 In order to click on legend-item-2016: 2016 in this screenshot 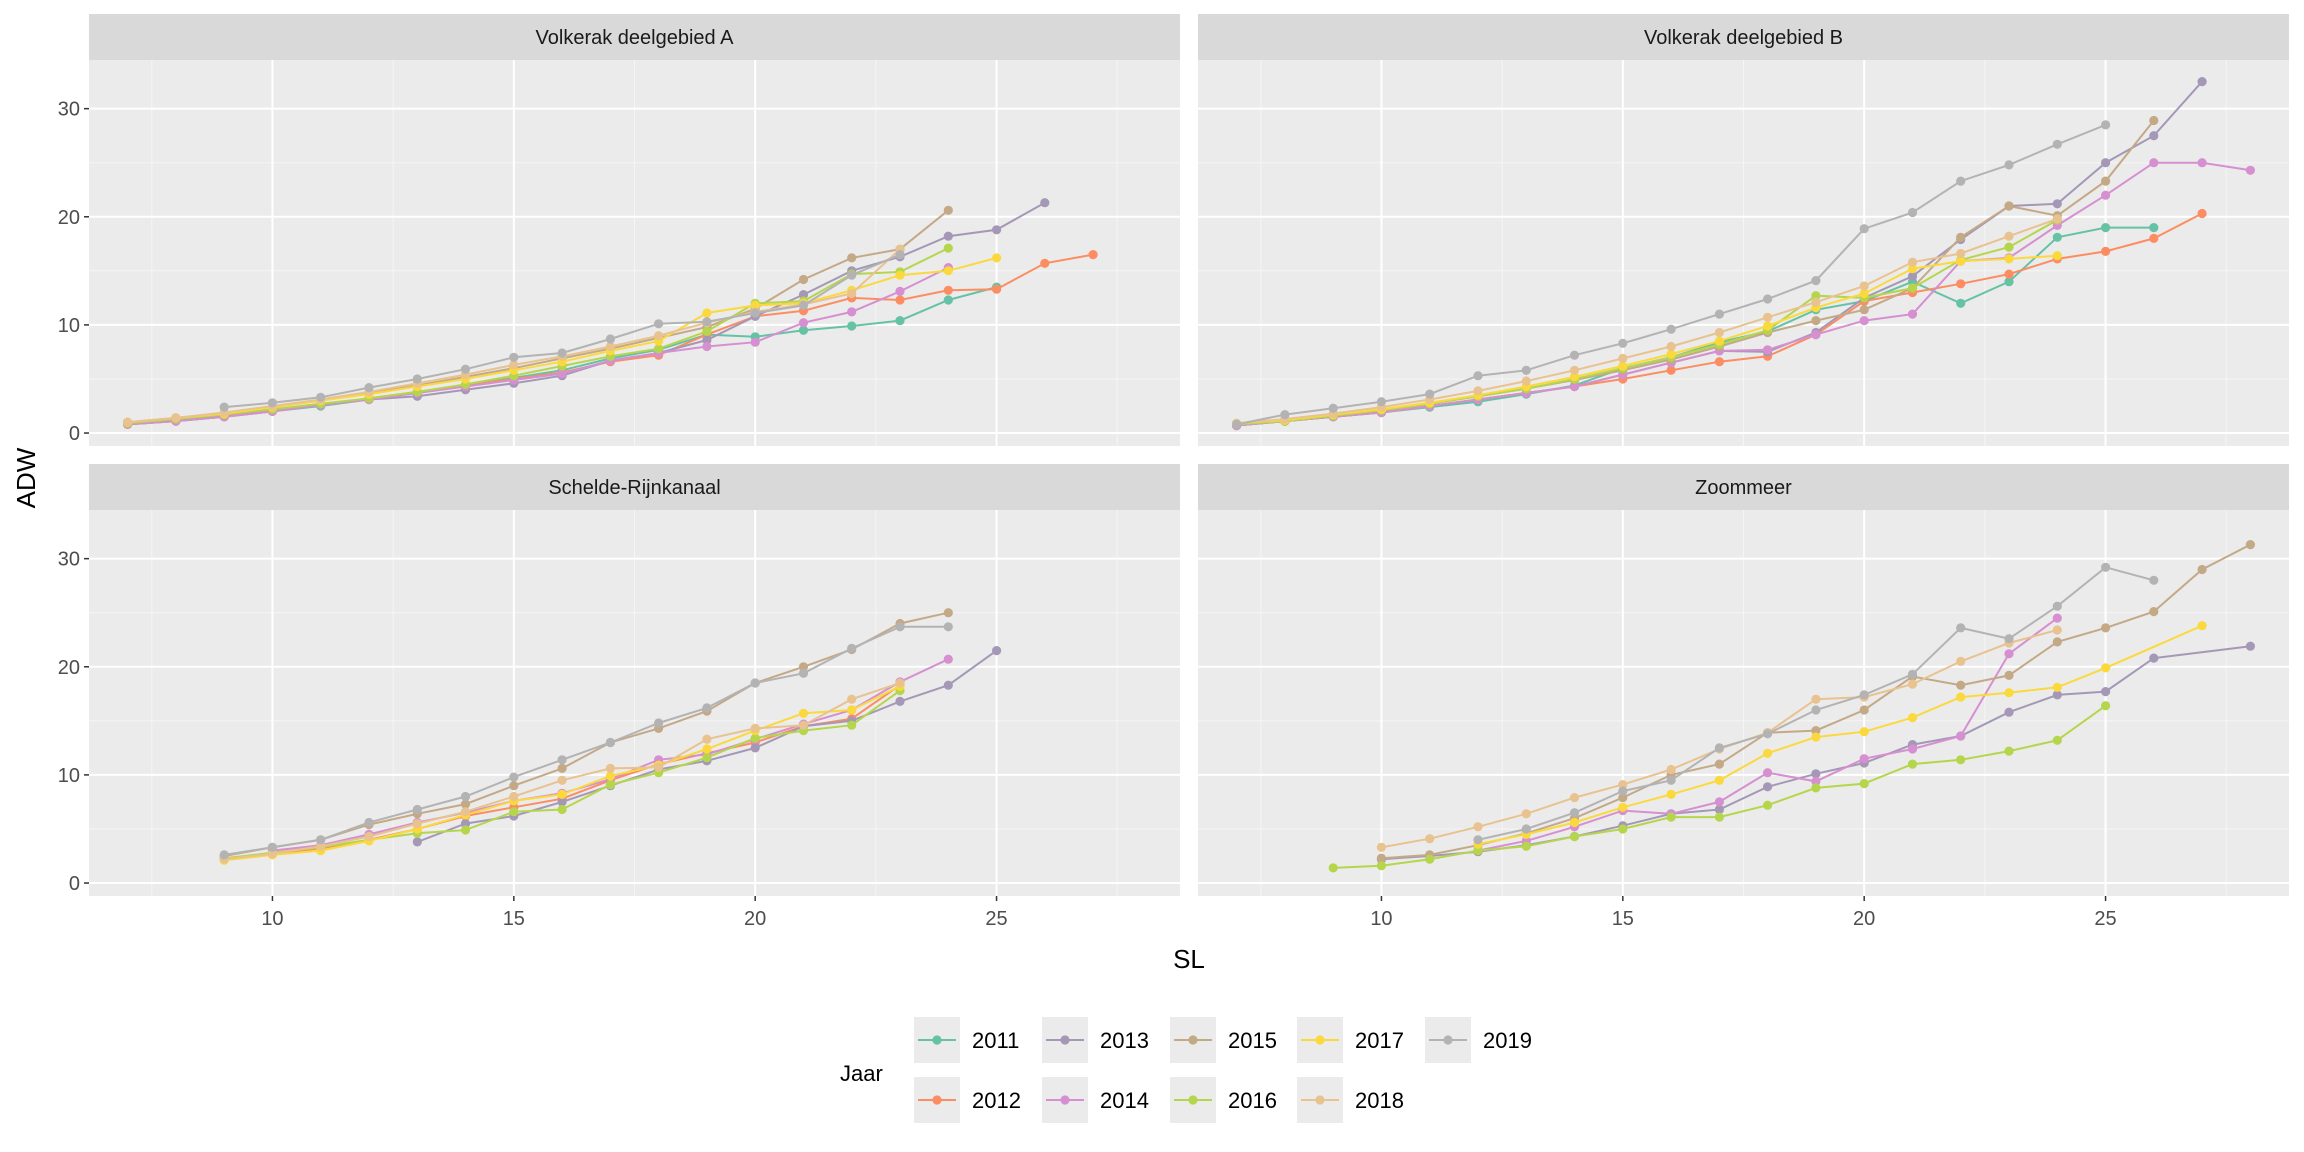, I will do `click(1223, 1100)`.